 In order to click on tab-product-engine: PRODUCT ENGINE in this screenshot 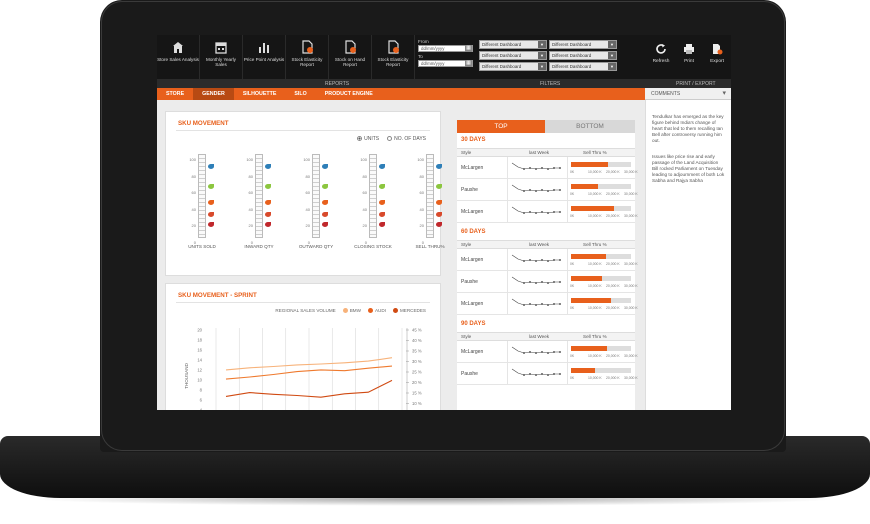, I will do `click(348, 94)`.